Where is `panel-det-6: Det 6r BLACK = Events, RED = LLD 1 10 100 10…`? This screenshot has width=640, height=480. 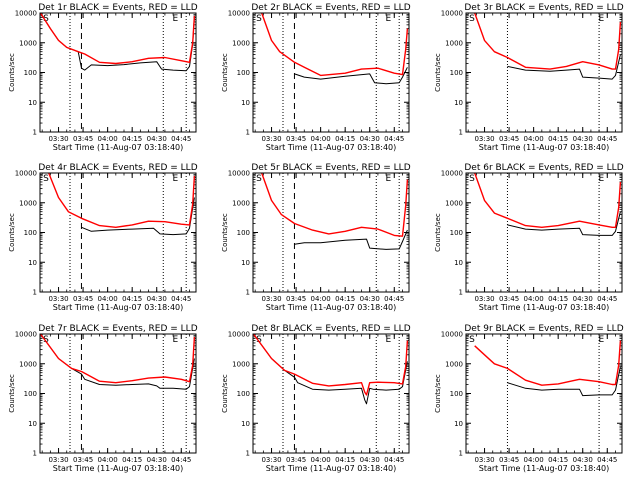 panel-det-6: Det 6r BLACK = Events, RED = LLD 1 10 100 10… is located at coordinates (529, 237).